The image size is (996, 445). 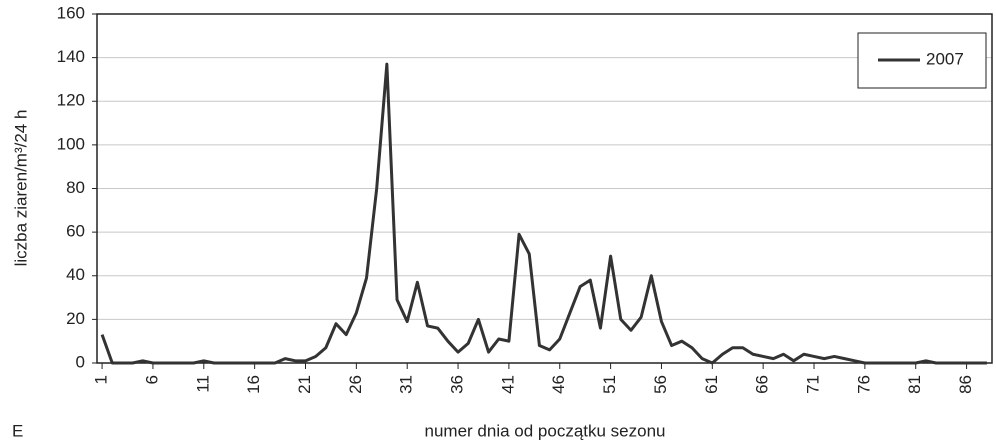 What do you see at coordinates (75, 318) in the screenshot?
I see `y-tick-label: 20` at bounding box center [75, 318].